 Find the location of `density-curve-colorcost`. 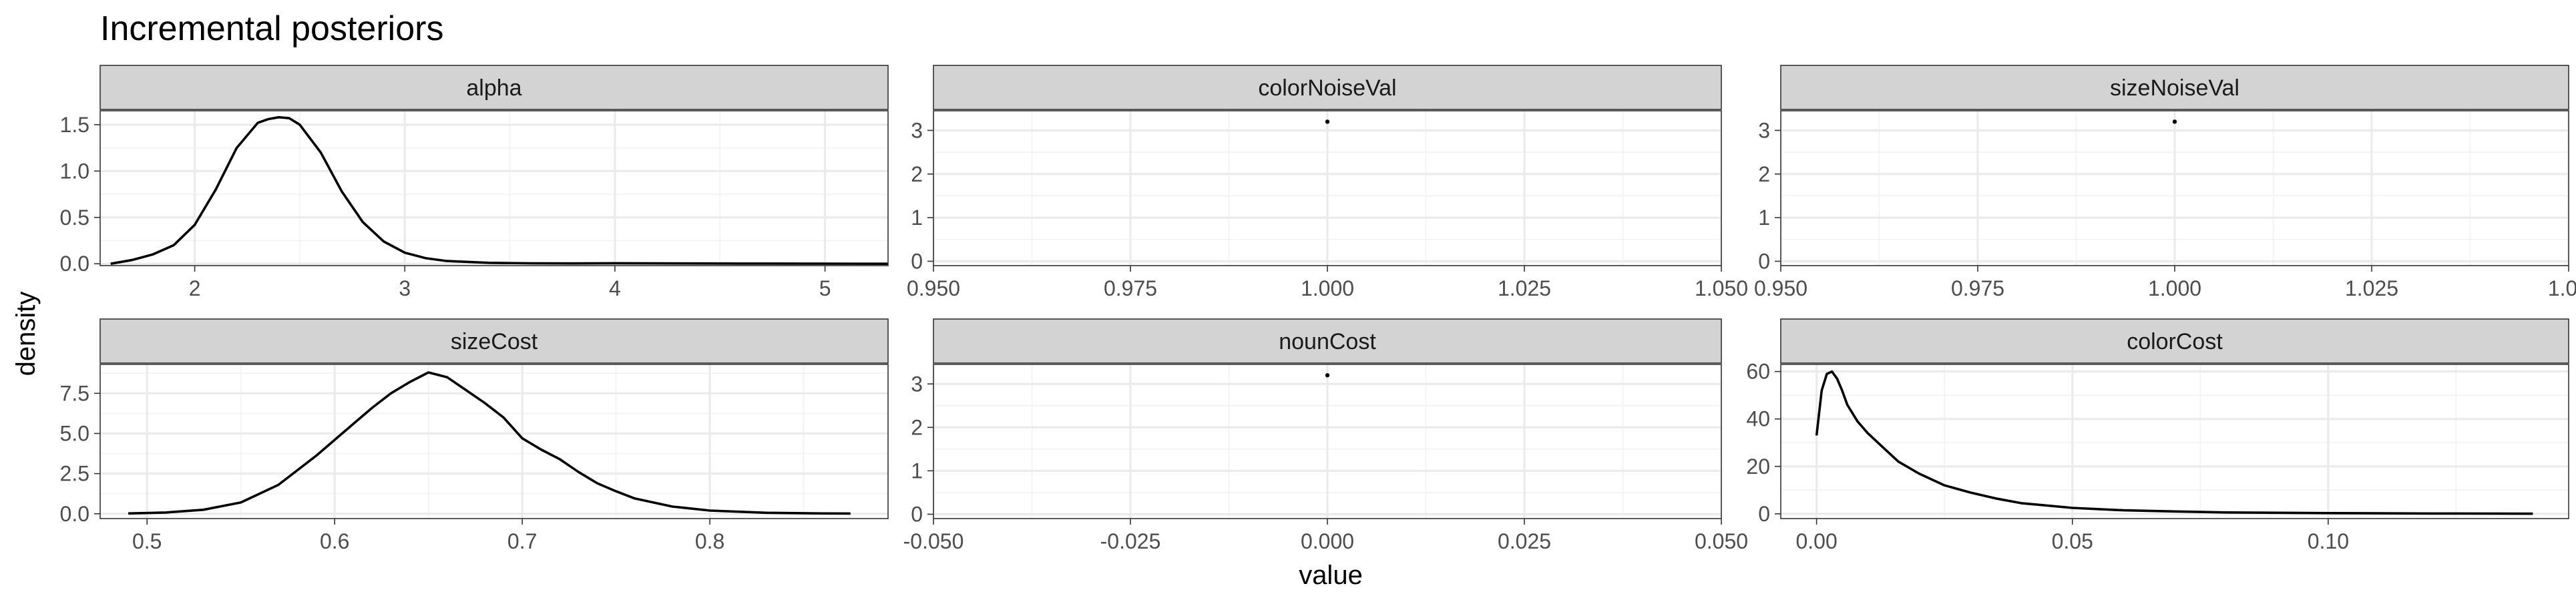

density-curve-colorcost is located at coordinates (2174, 442).